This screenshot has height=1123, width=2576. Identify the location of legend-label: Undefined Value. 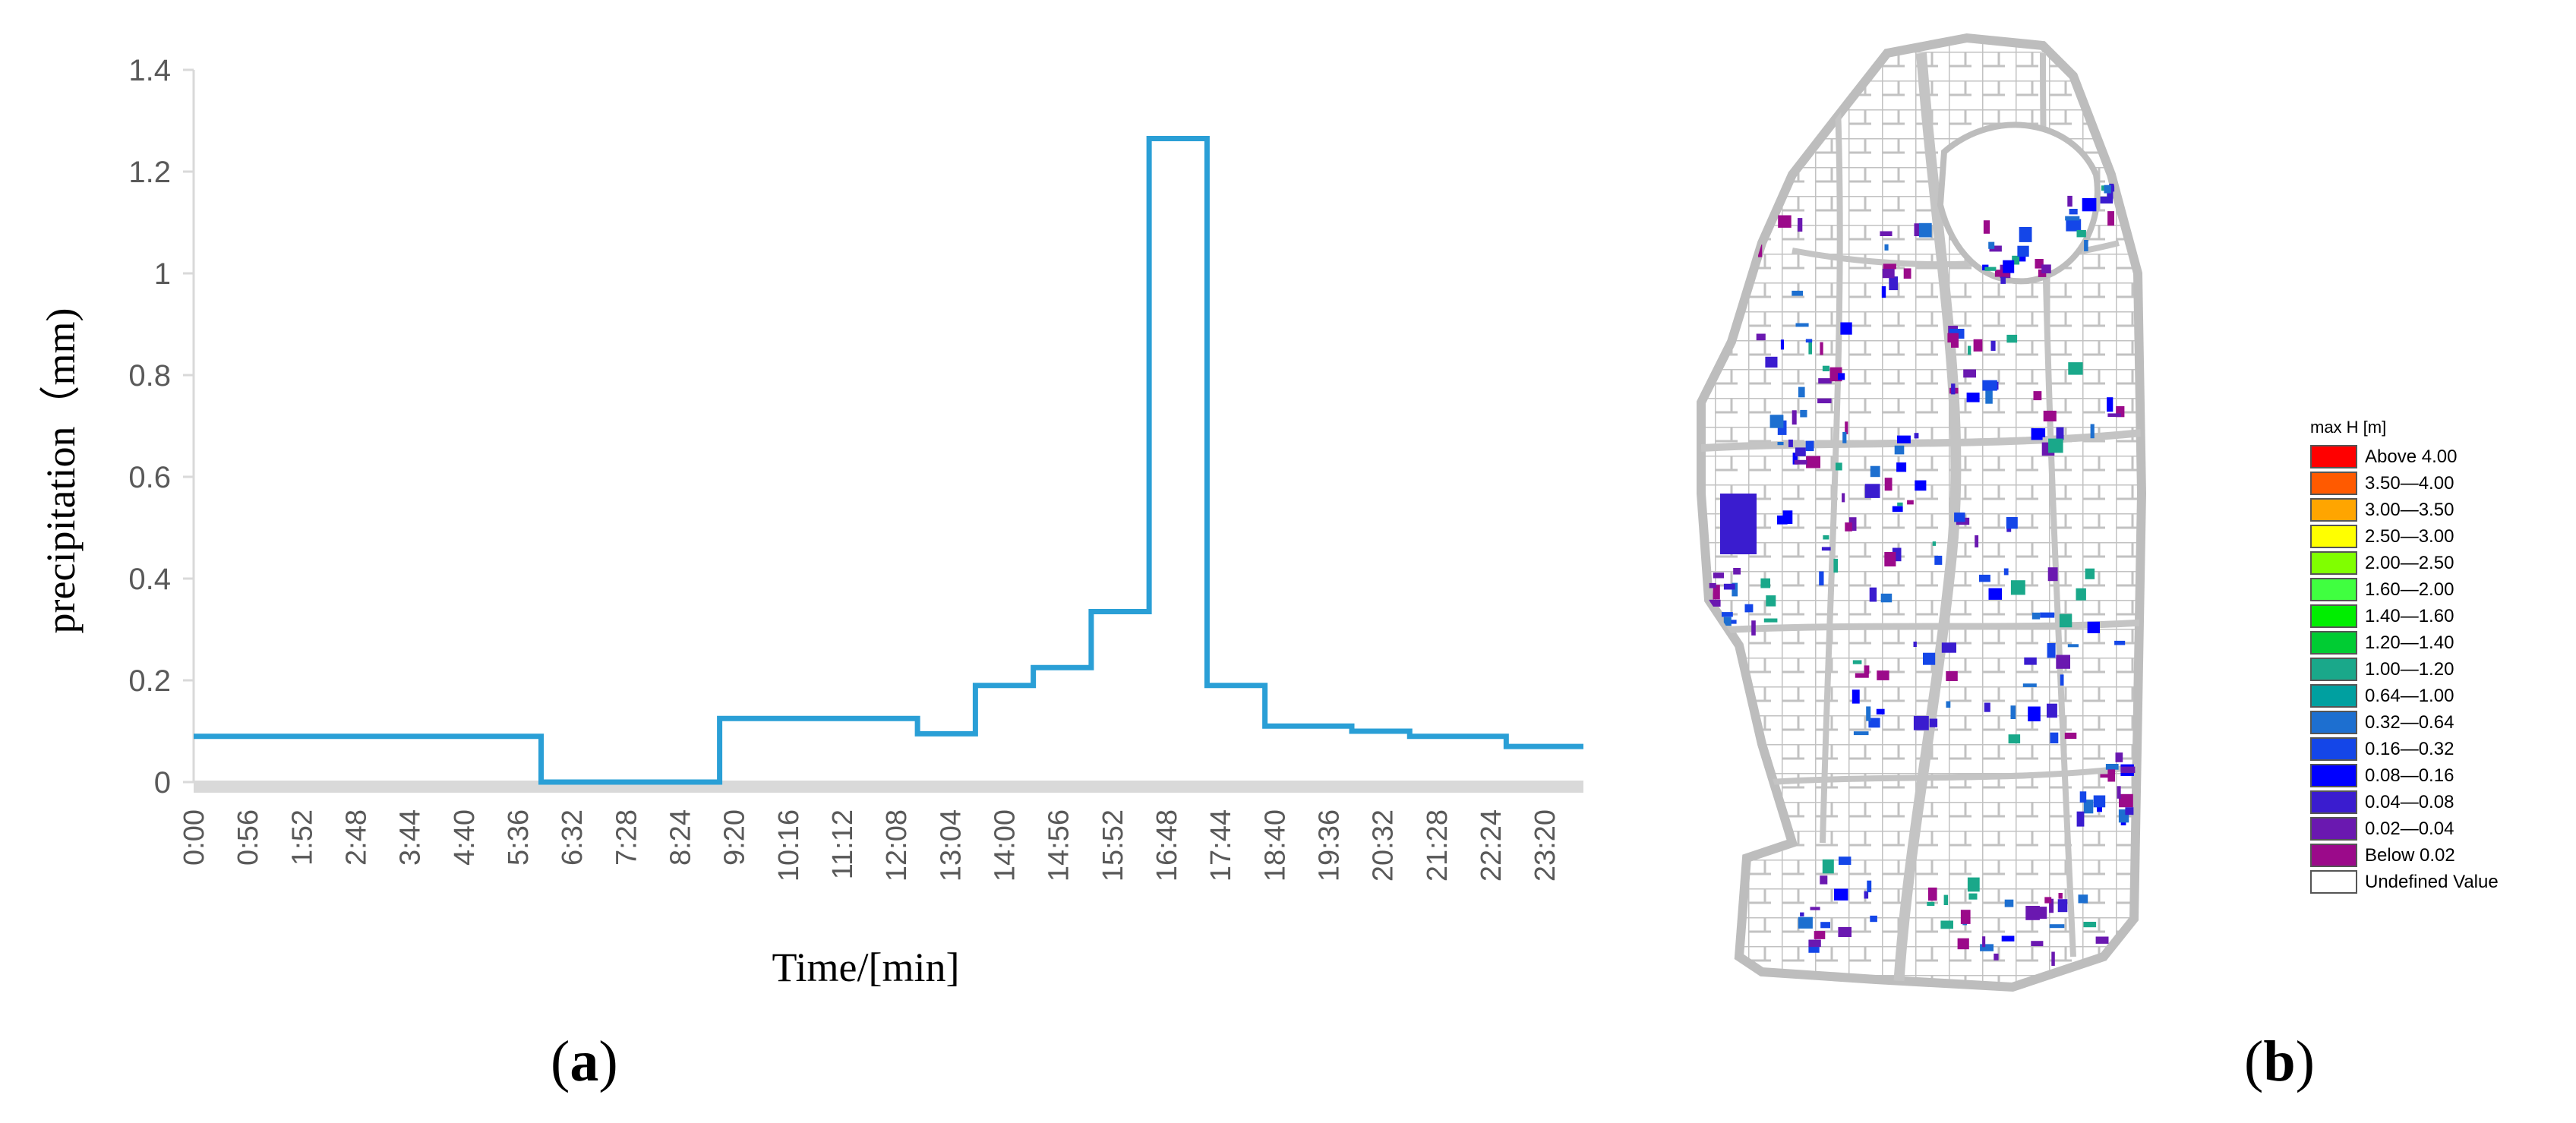
(2432, 881).